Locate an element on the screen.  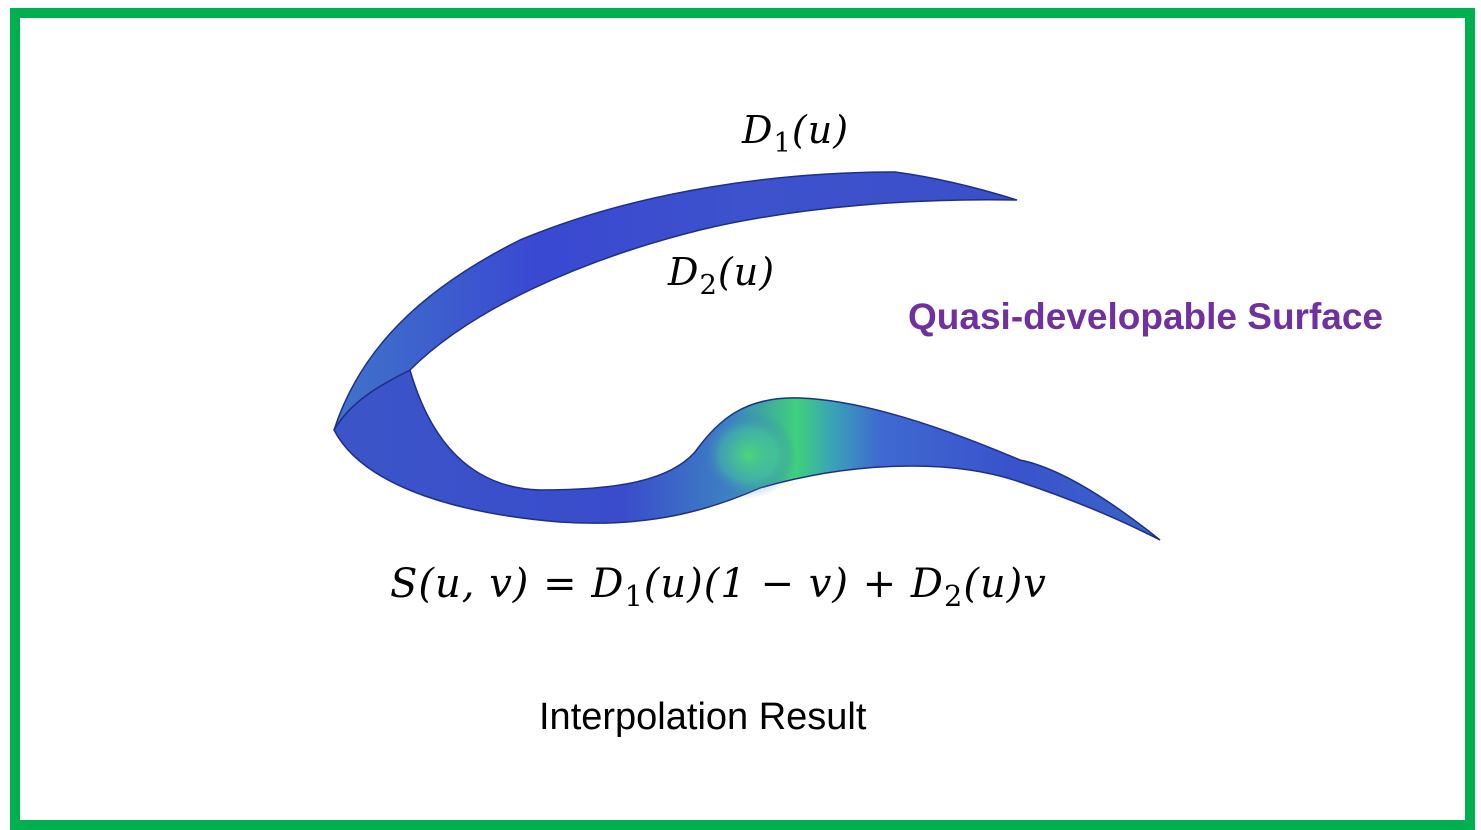
formula-term2: D2(u)v is located at coordinates (978, 587).